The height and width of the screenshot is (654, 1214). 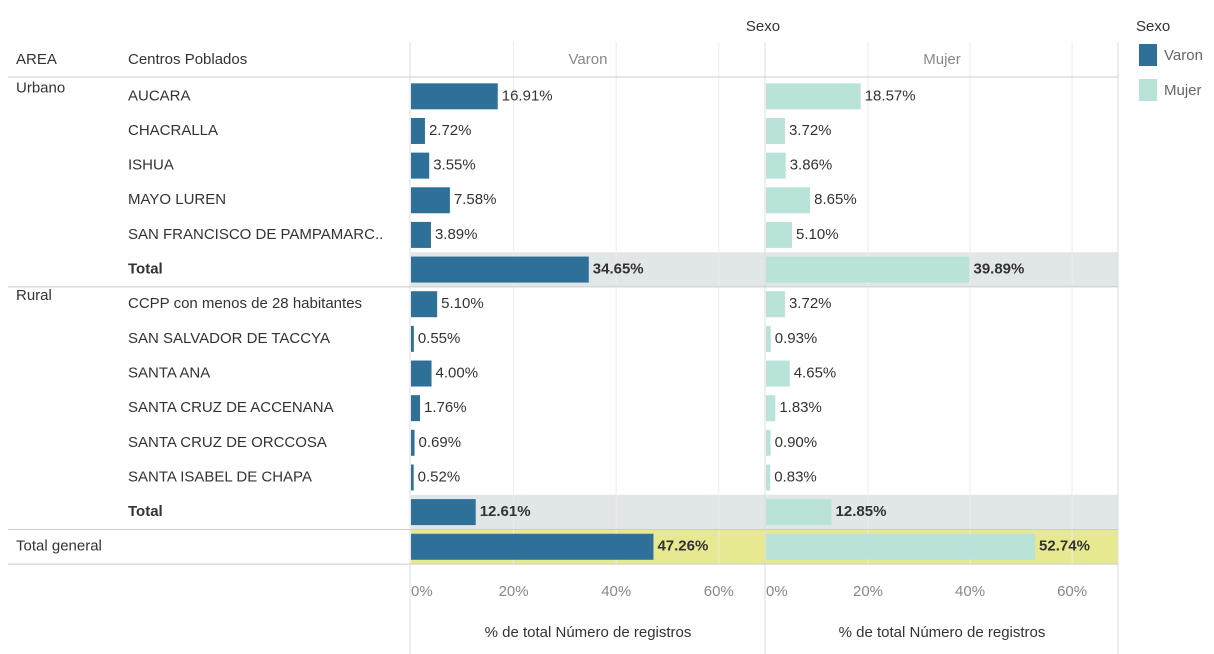 I want to click on data-label: 18.57%, so click(x=890, y=95).